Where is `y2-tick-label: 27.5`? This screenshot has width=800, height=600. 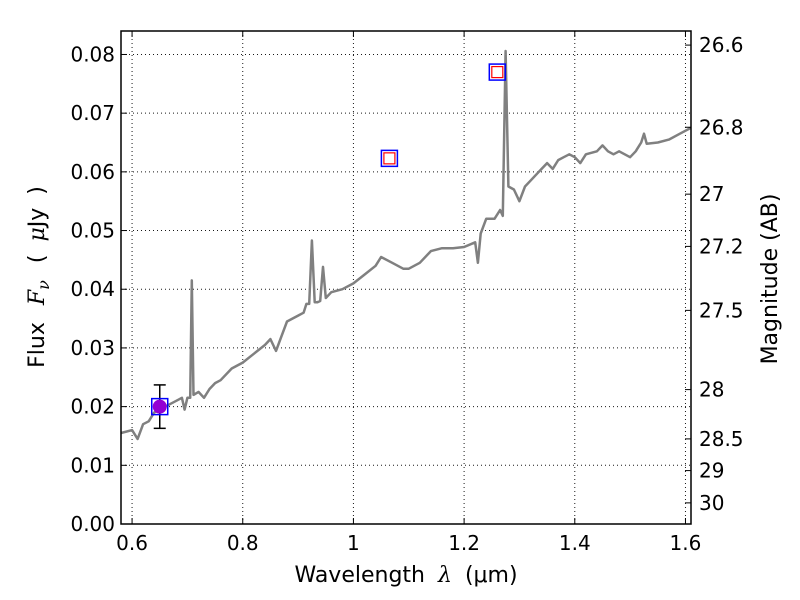 y2-tick-label: 27.5 is located at coordinates (721, 310).